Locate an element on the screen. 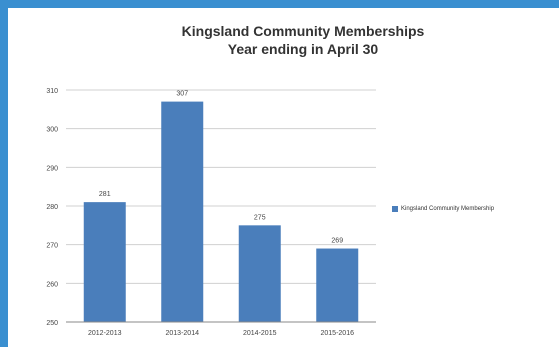  x-tick-label: 2014-2015 is located at coordinates (260, 333).